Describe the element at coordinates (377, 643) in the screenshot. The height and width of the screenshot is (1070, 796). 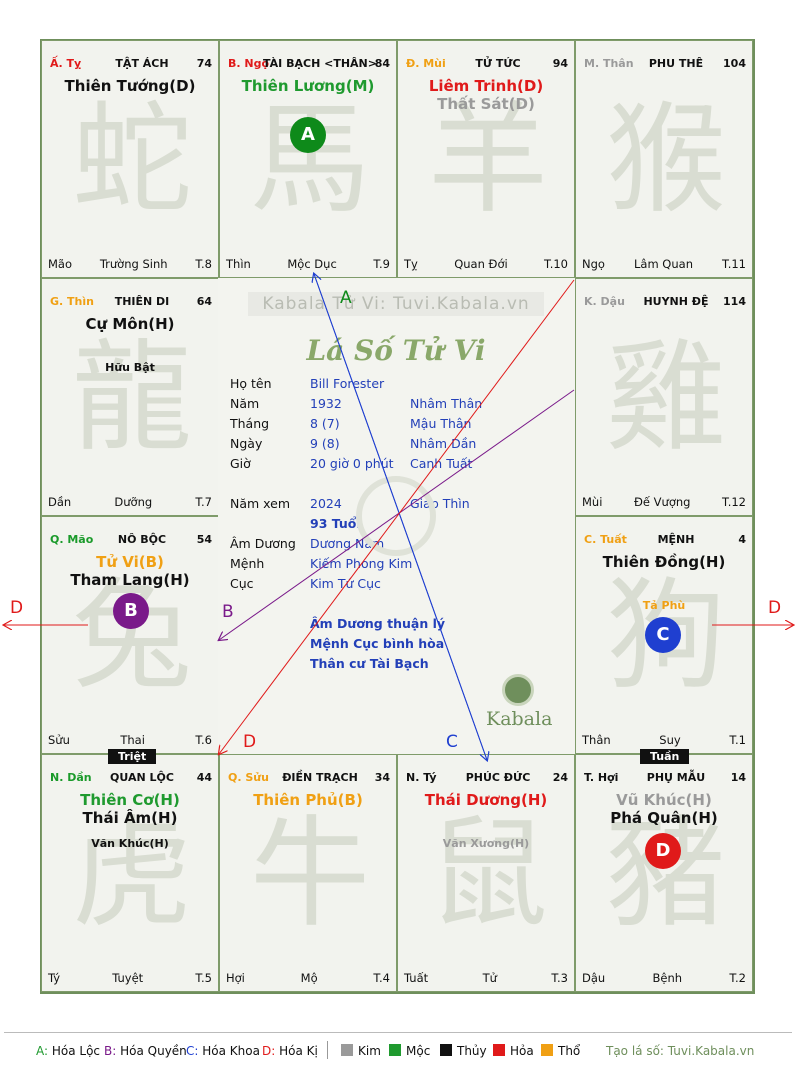
I see `note-menh-cuc: Mệnh Cục bình hòa` at that location.